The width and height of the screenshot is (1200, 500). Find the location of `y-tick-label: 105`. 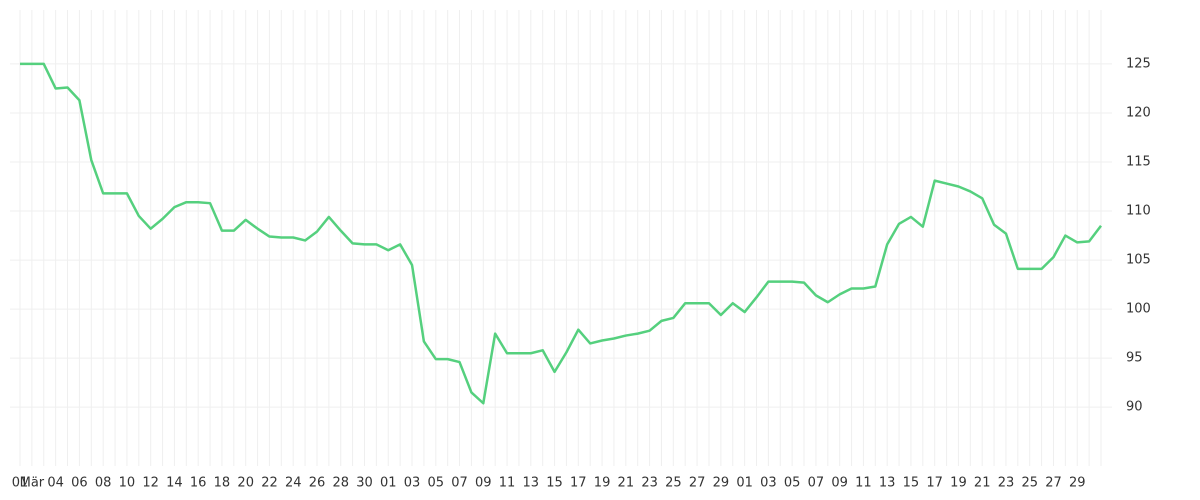

y-tick-label: 105 is located at coordinates (1138, 260).